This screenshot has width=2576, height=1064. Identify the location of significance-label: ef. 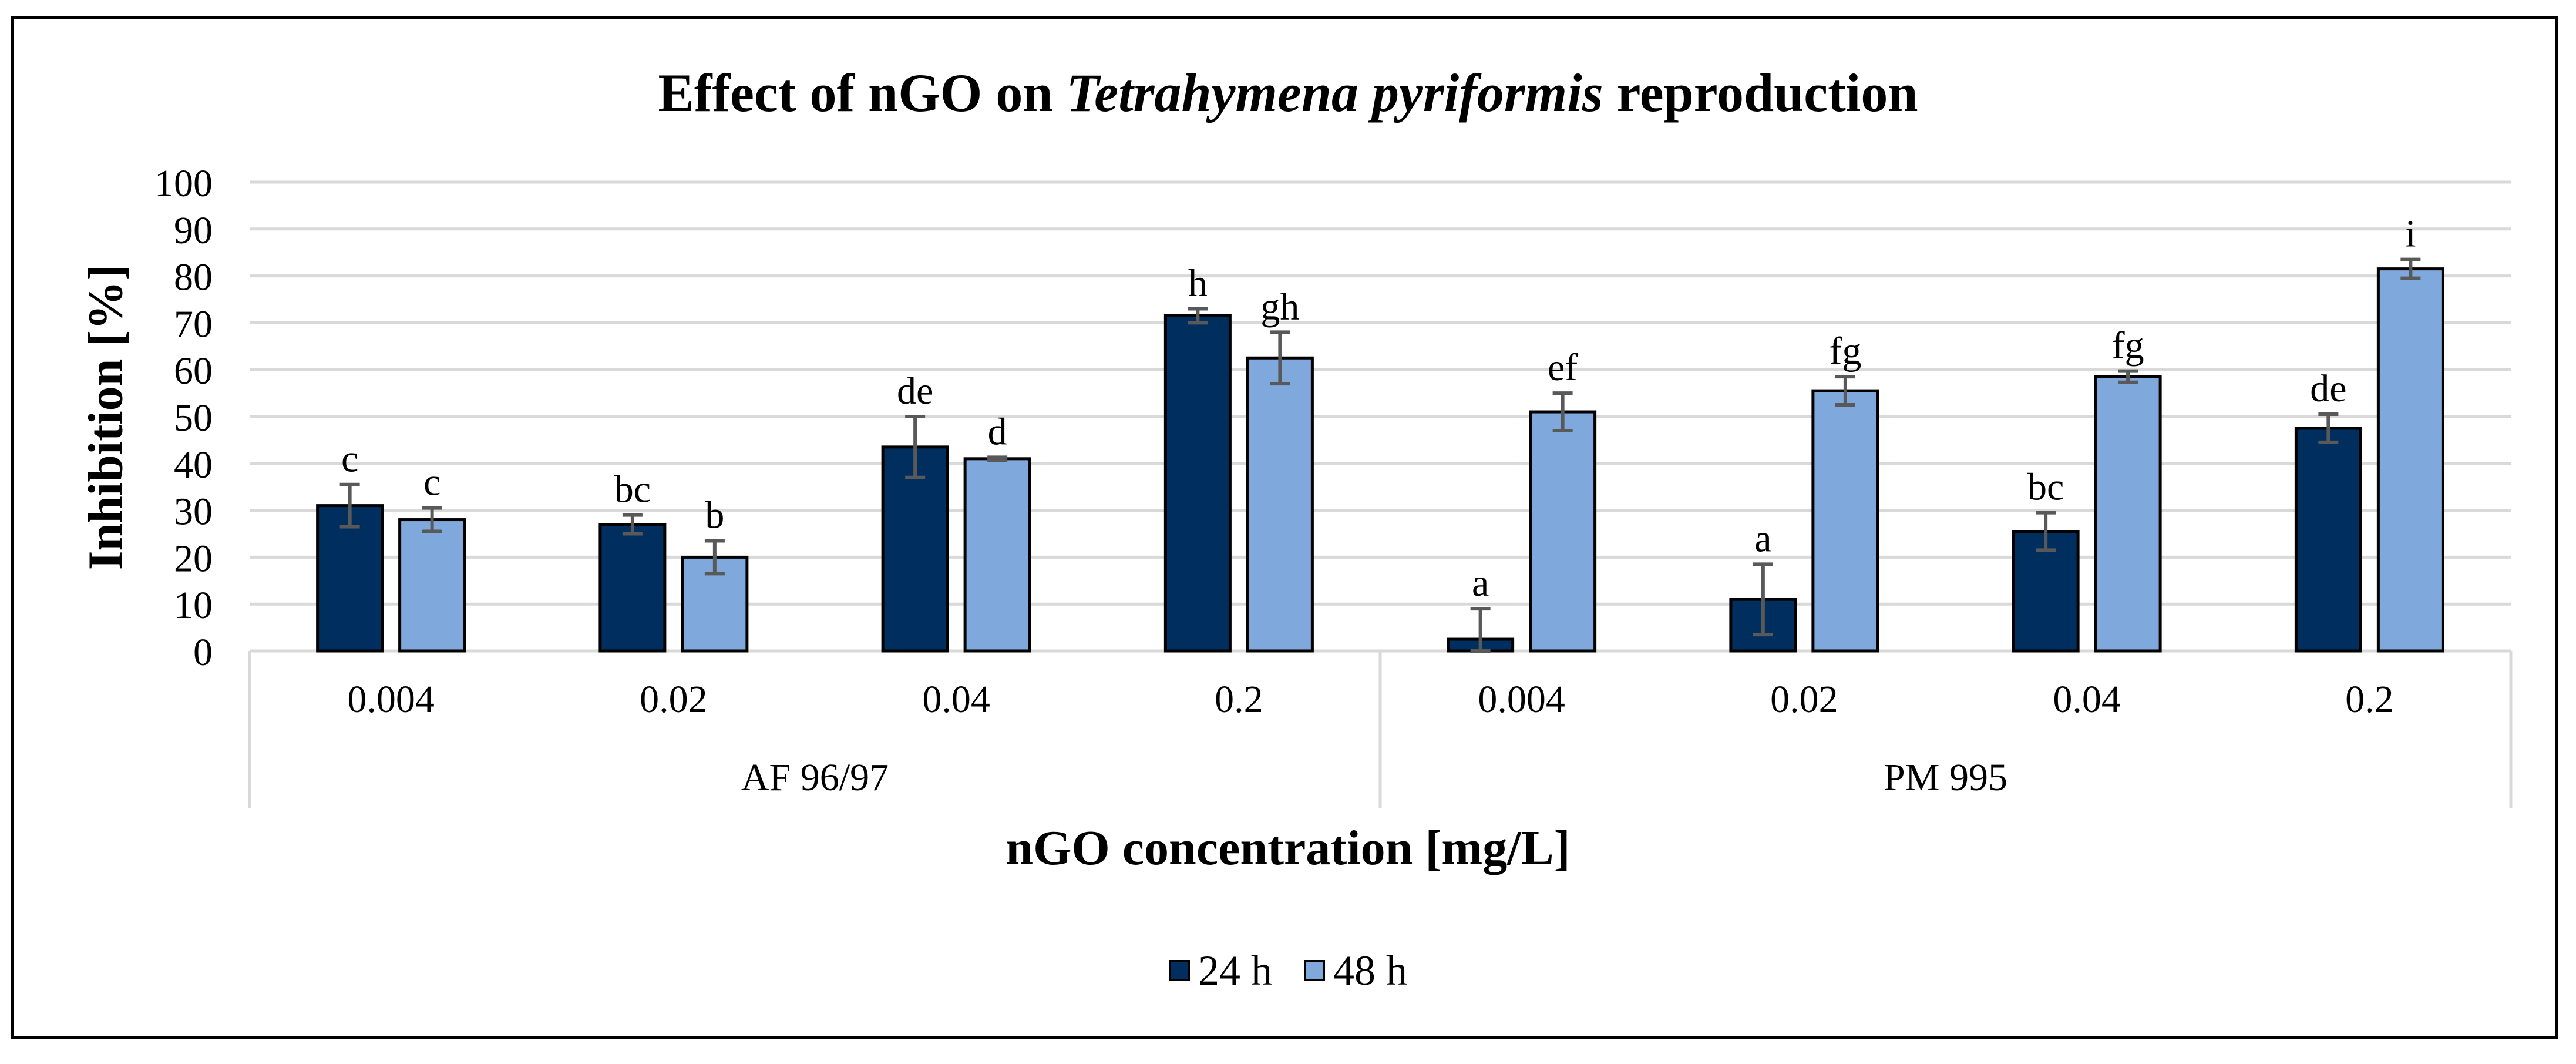
(1563, 367).